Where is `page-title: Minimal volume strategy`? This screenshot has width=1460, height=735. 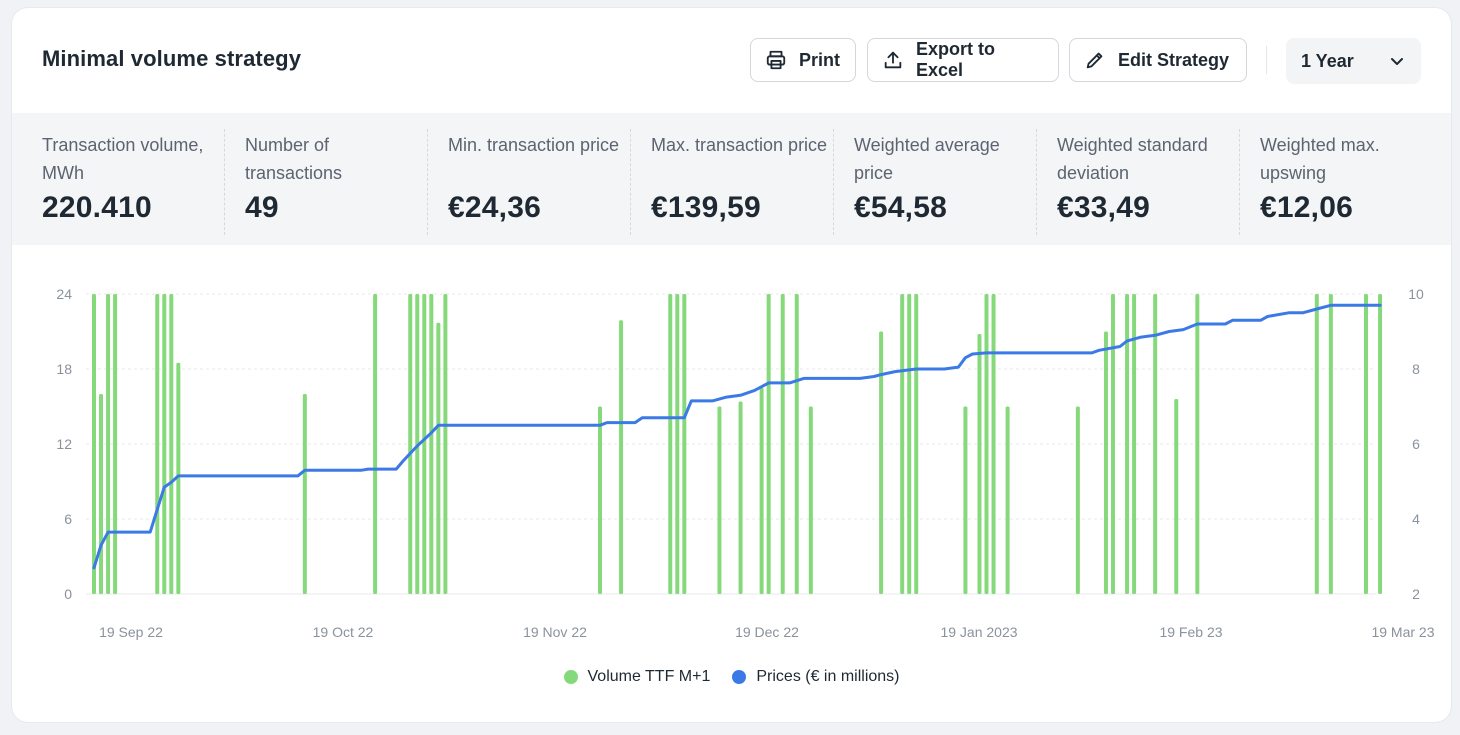
page-title: Minimal volume strategy is located at coordinates (172, 58).